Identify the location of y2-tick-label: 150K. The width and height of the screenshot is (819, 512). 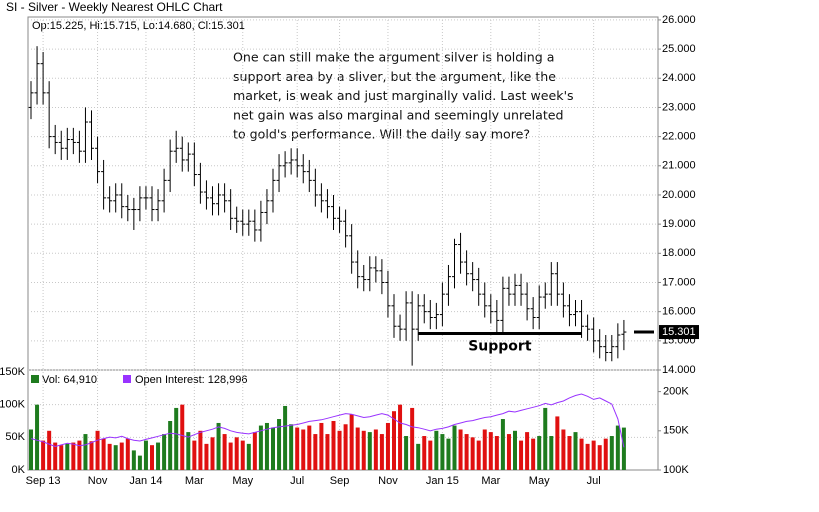
(676, 431).